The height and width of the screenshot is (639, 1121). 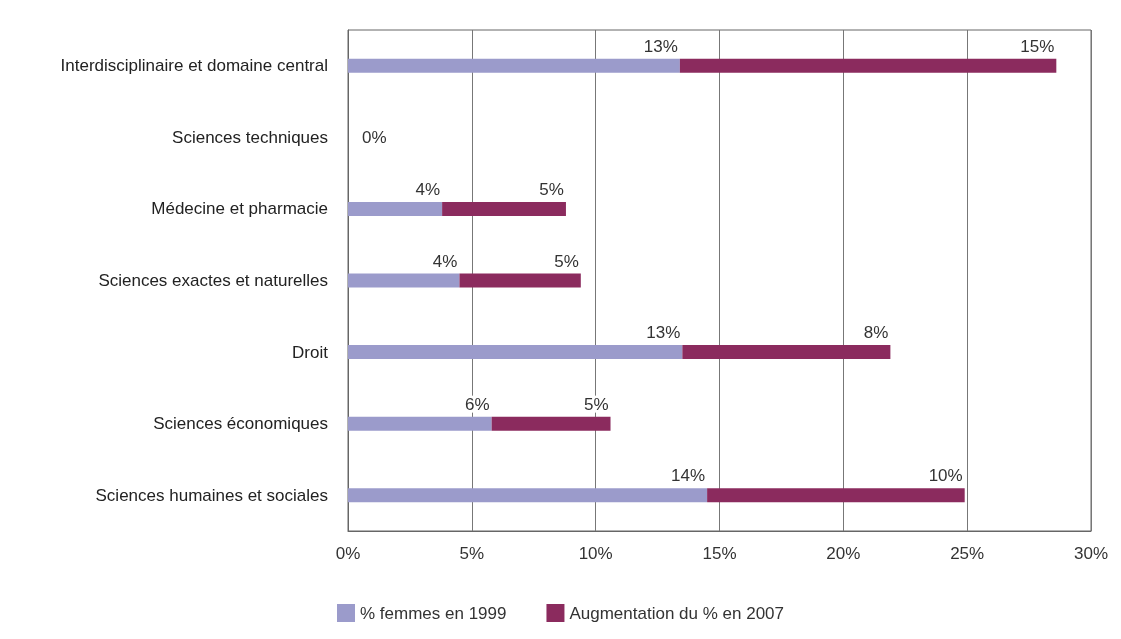 I want to click on data-label: 8%, so click(x=876, y=333).